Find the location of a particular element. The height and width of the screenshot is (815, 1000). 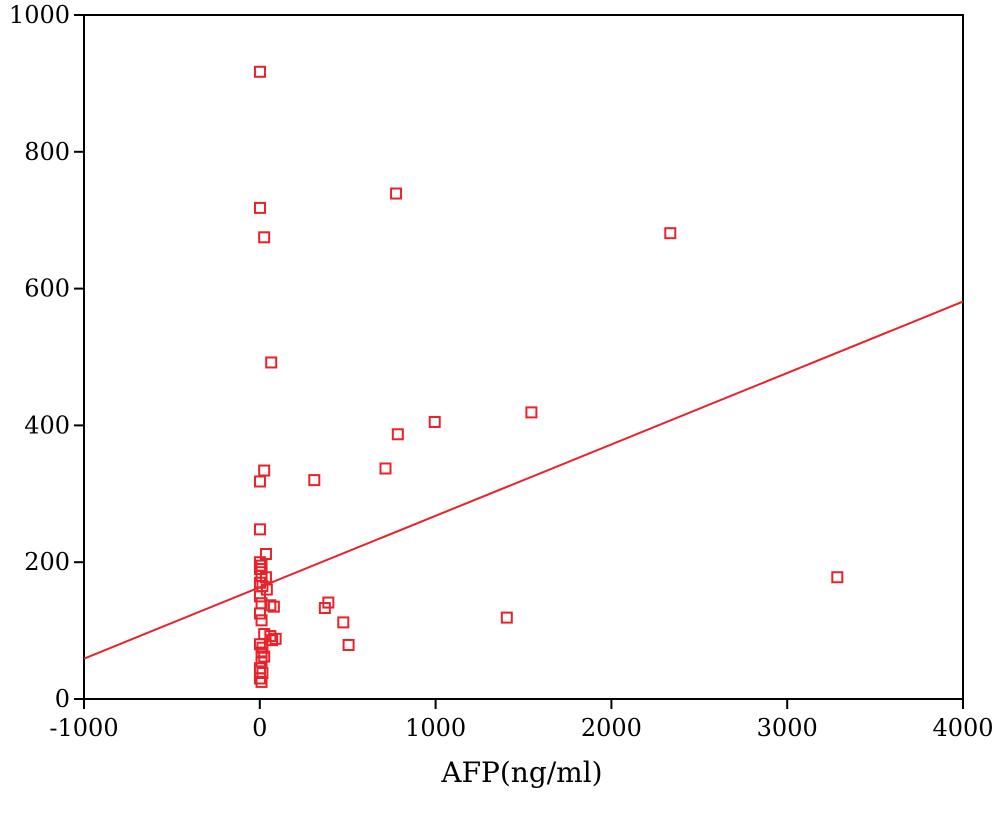

y-tick-label: 0 is located at coordinates (62, 699).